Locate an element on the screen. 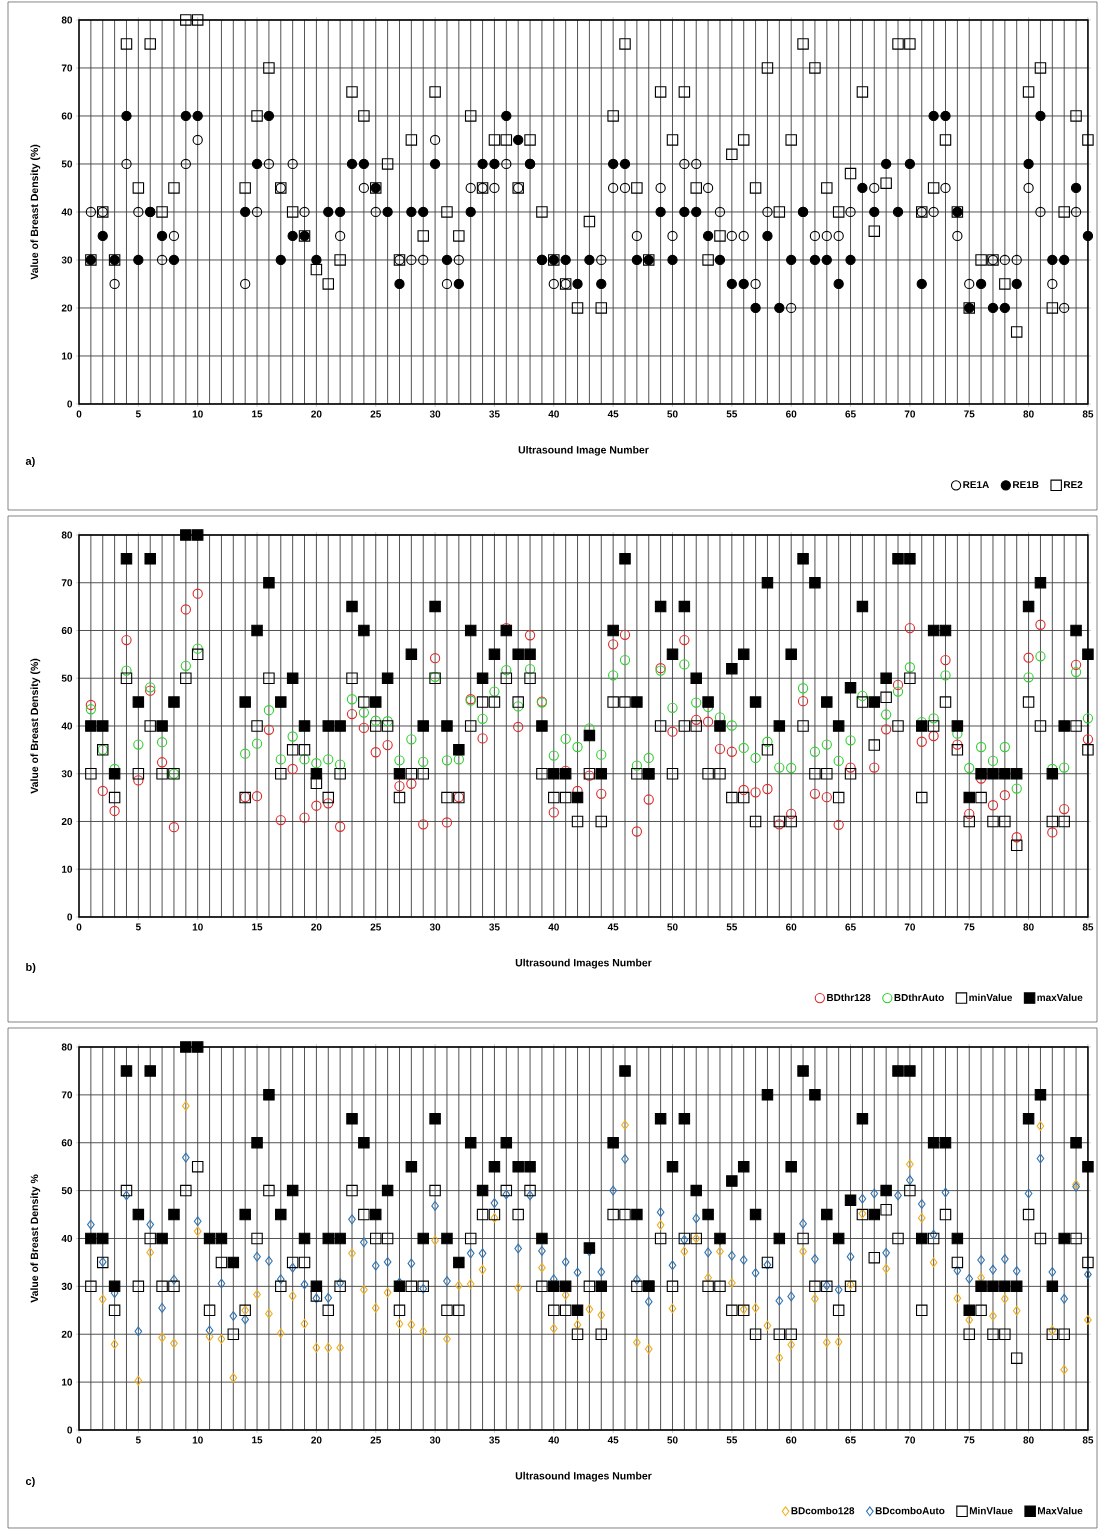  legend-label: minValue is located at coordinates (991, 997).